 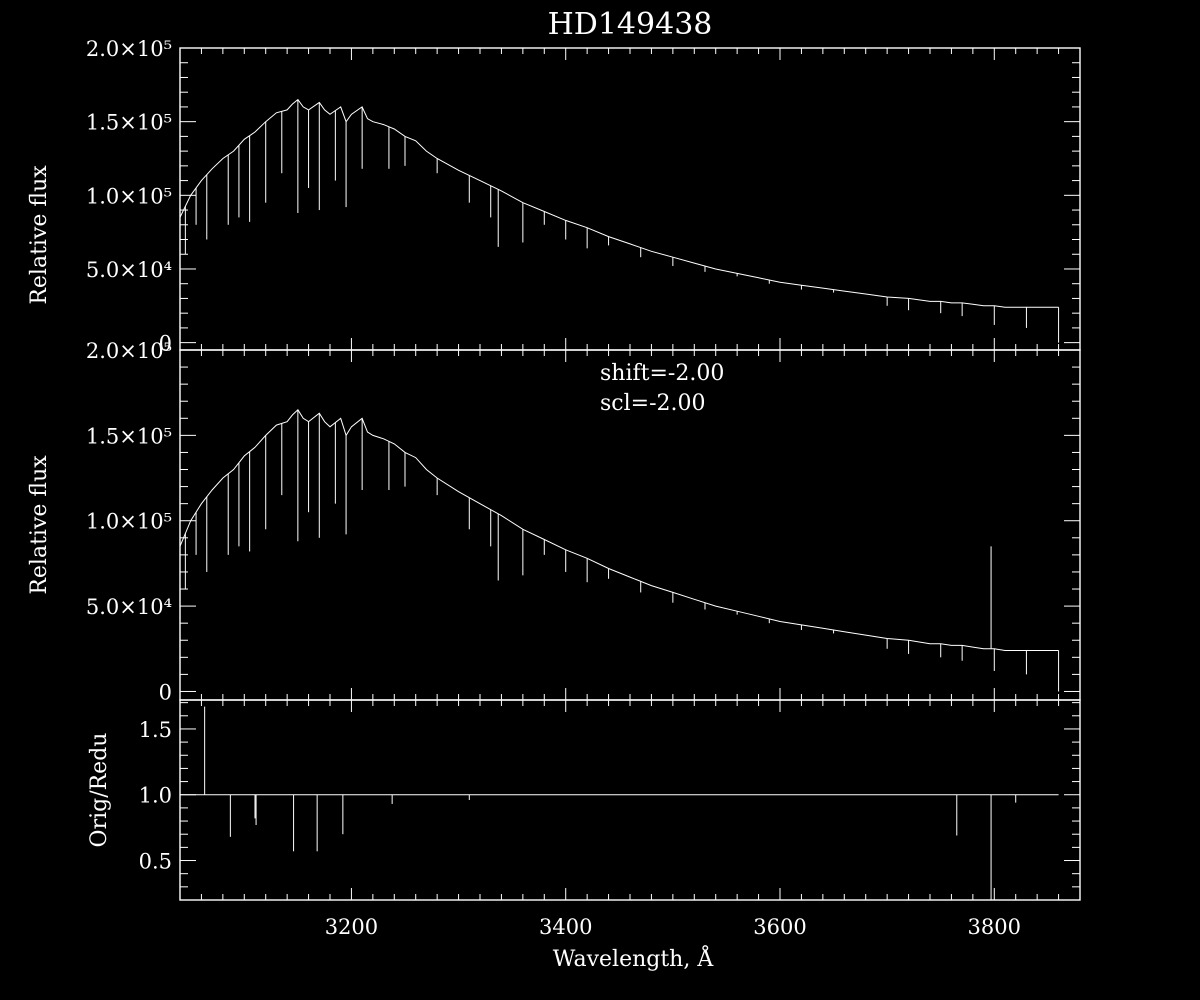 What do you see at coordinates (351, 927) in the screenshot?
I see `x-tick-label: 3200` at bounding box center [351, 927].